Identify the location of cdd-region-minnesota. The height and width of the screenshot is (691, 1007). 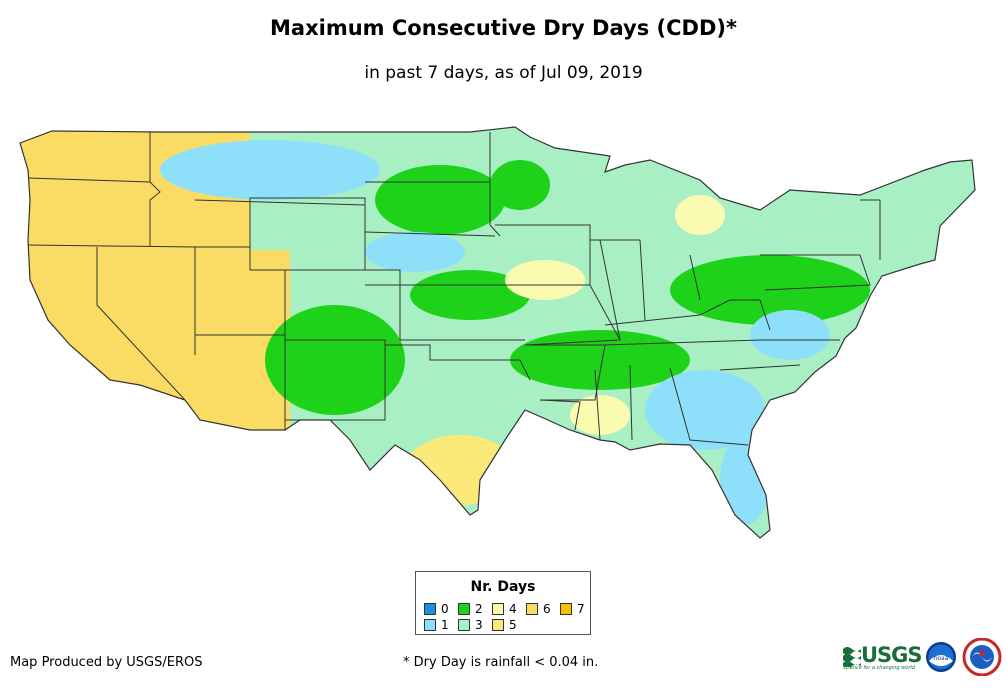
(520, 185).